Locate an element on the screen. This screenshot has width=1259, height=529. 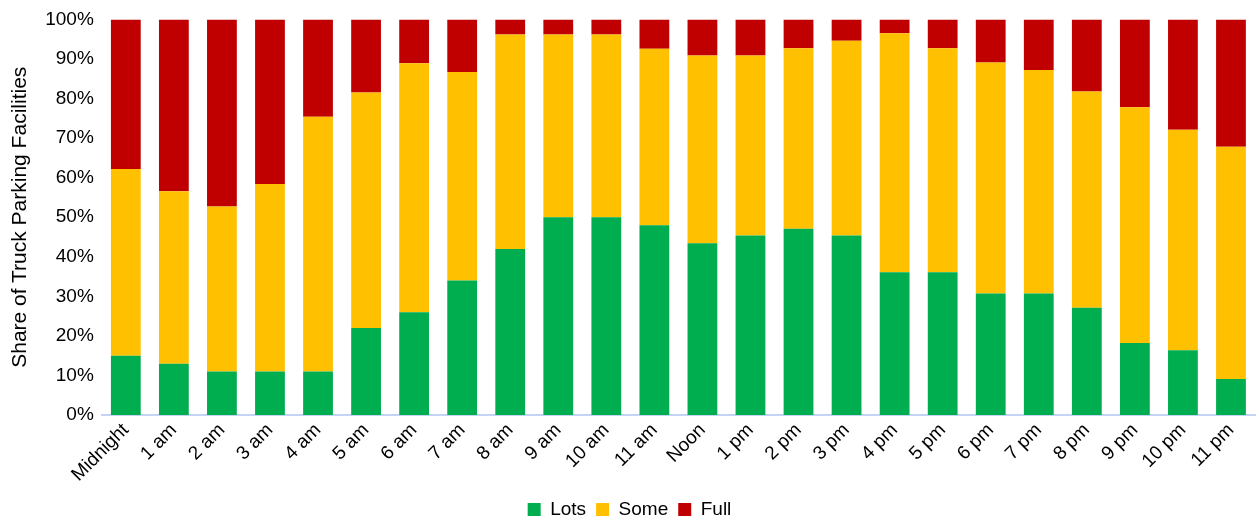
y-tick-label: 10% is located at coordinates (74, 374).